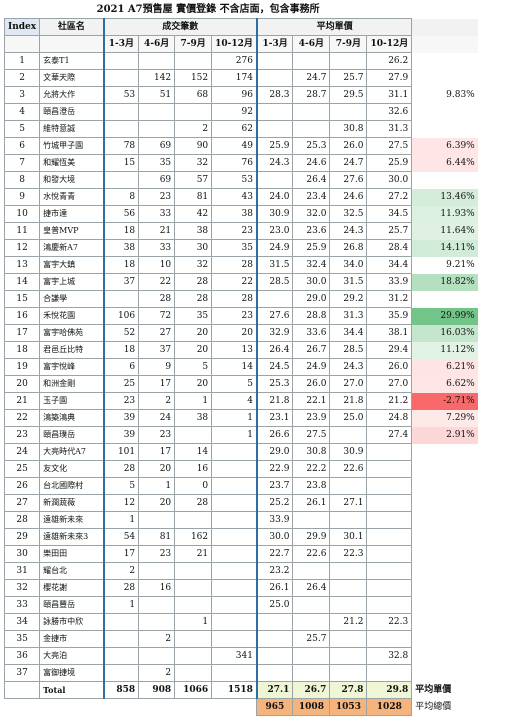  Describe the element at coordinates (72, 486) in the screenshot. I see `row-name: 台北國際村` at that location.